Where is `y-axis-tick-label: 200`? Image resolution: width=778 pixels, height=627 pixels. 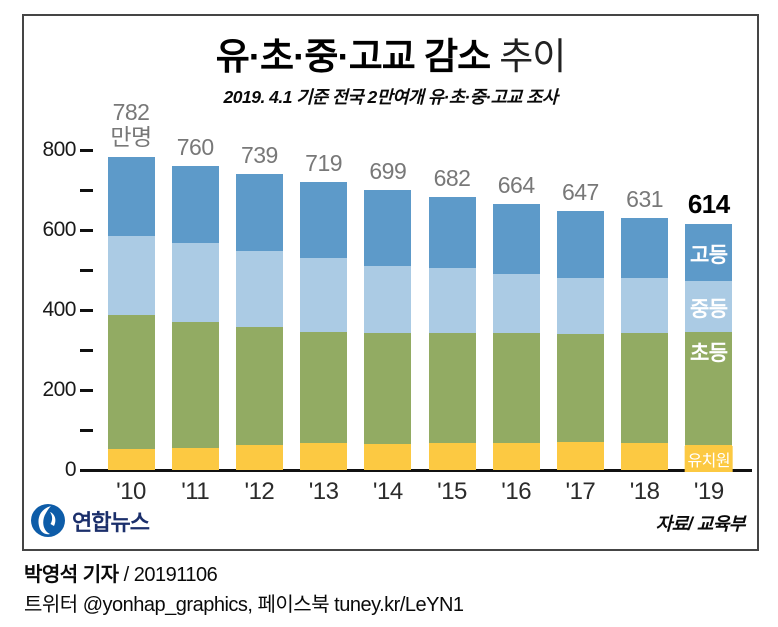 y-axis-tick-label: 200 is located at coordinates (59, 389).